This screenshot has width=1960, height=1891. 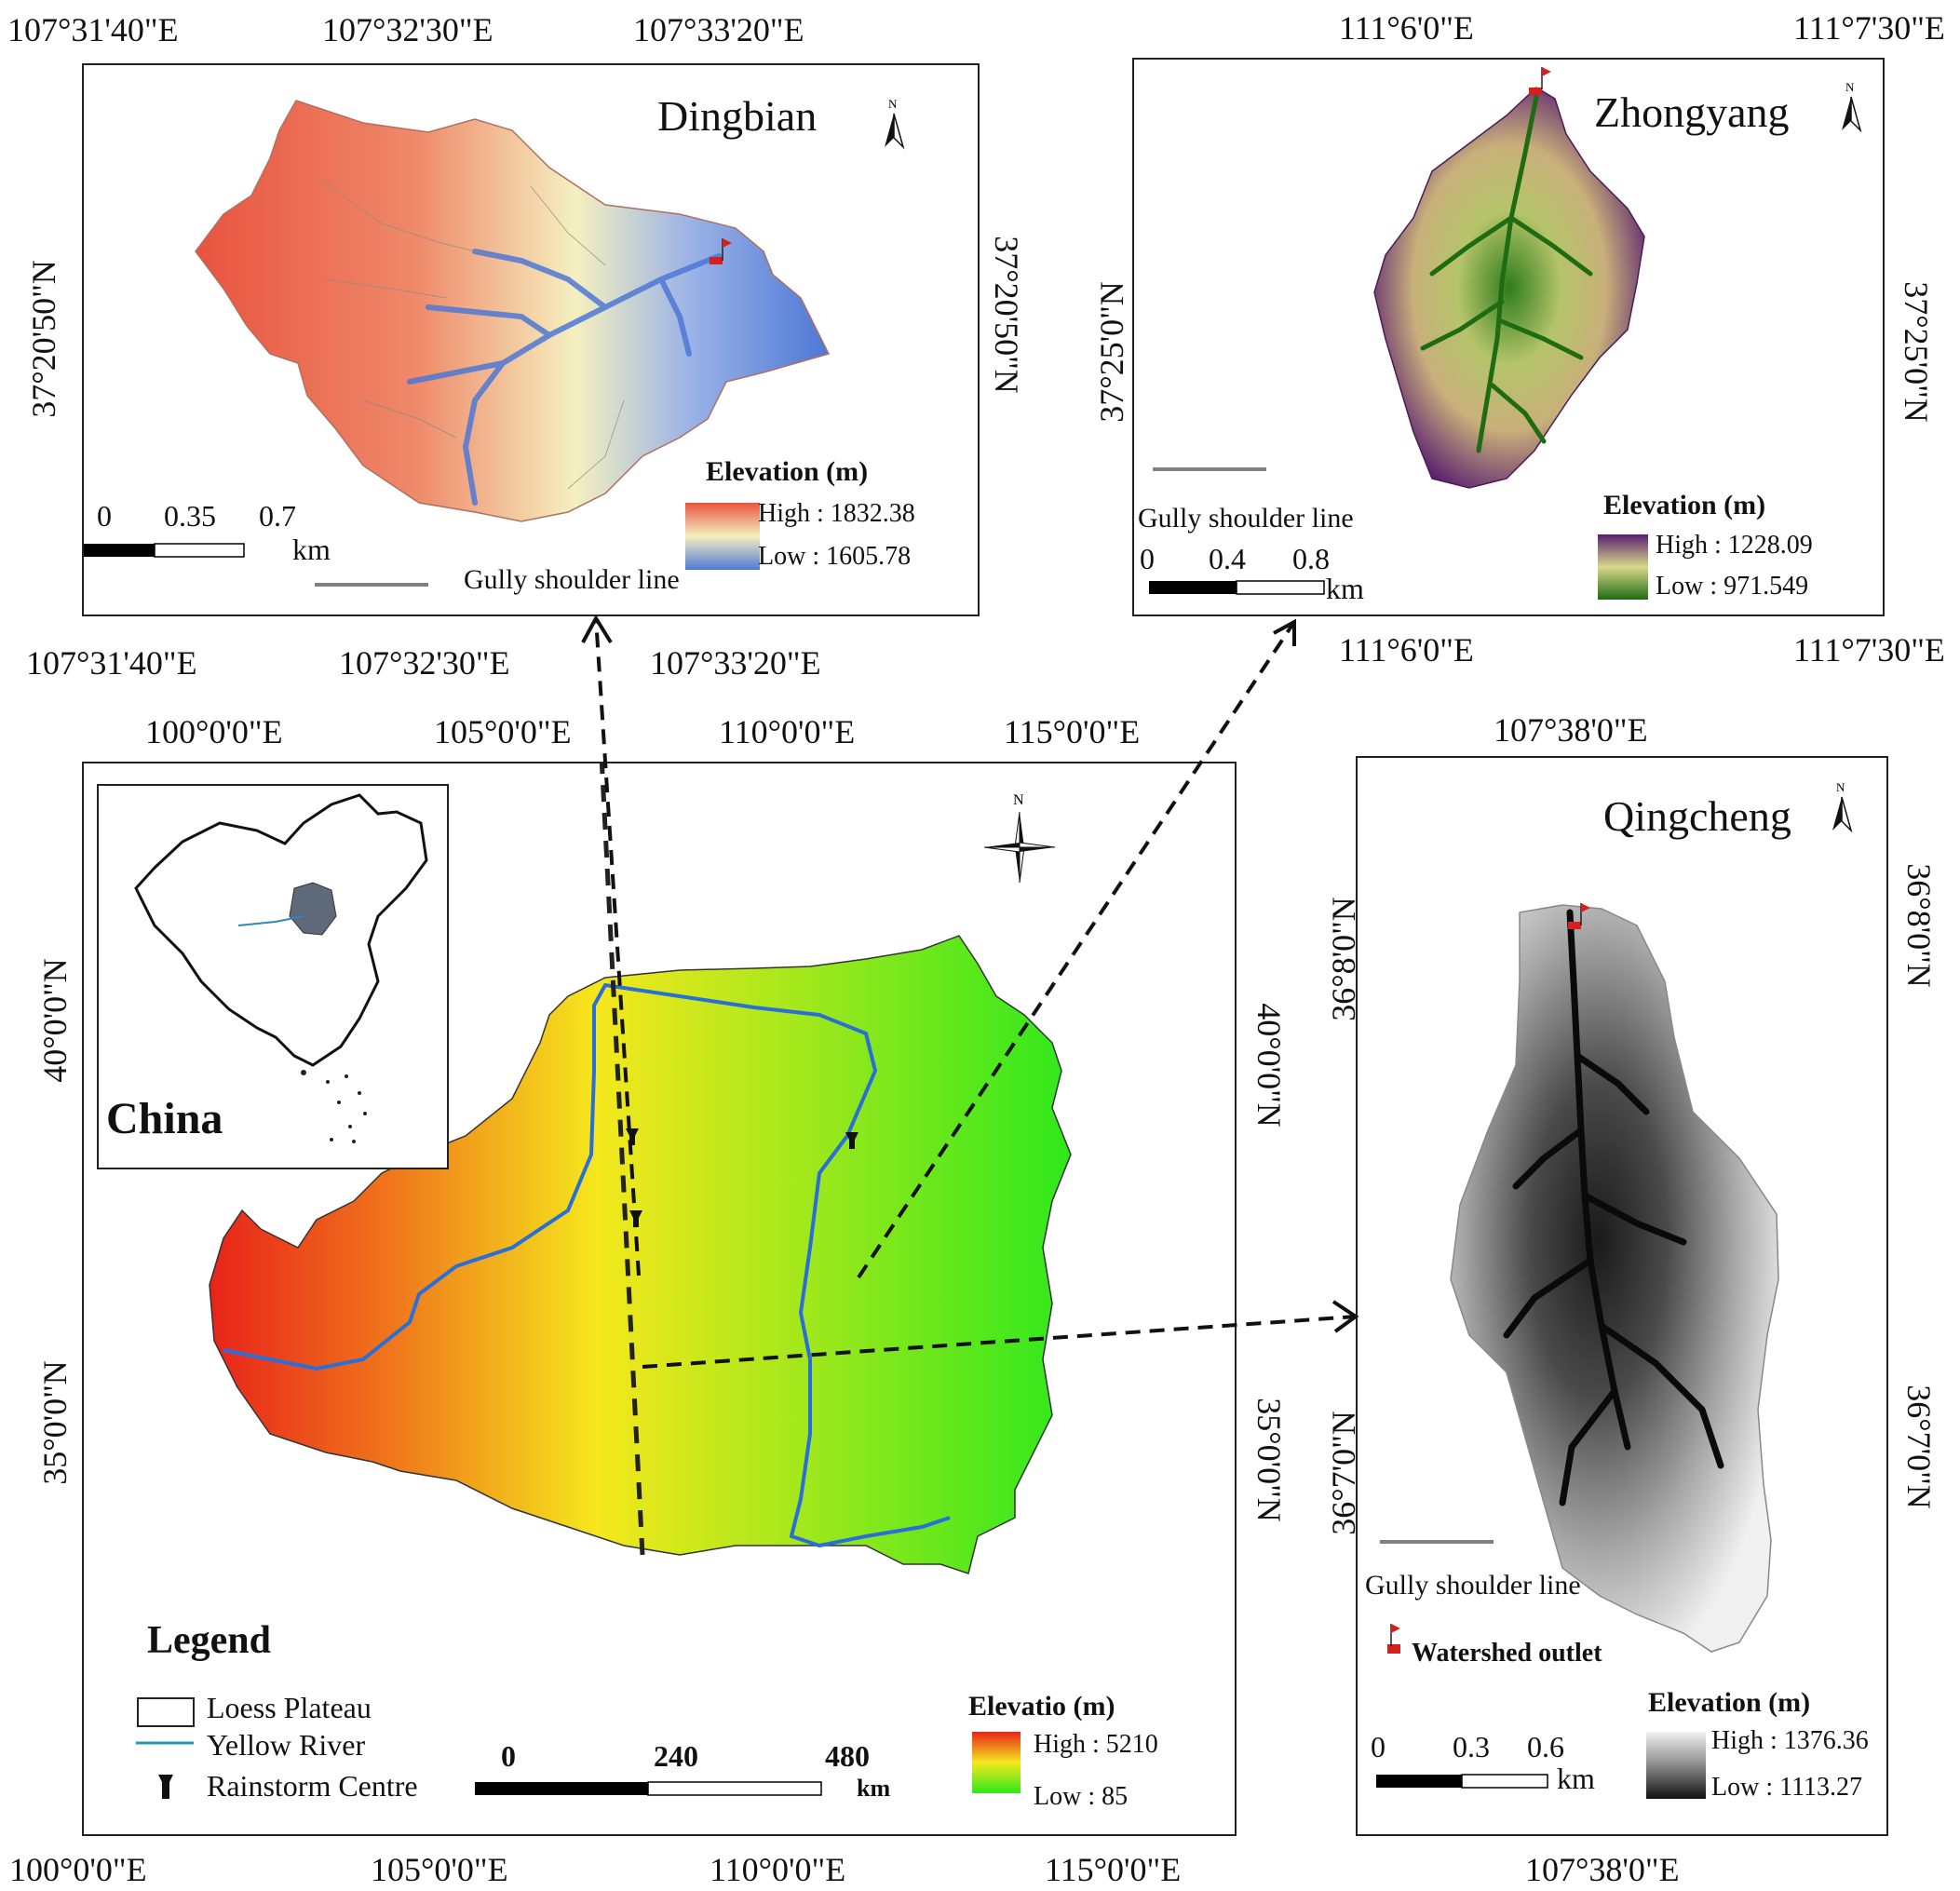 I want to click on zhongyang-watershed, so click(x=1398, y=333).